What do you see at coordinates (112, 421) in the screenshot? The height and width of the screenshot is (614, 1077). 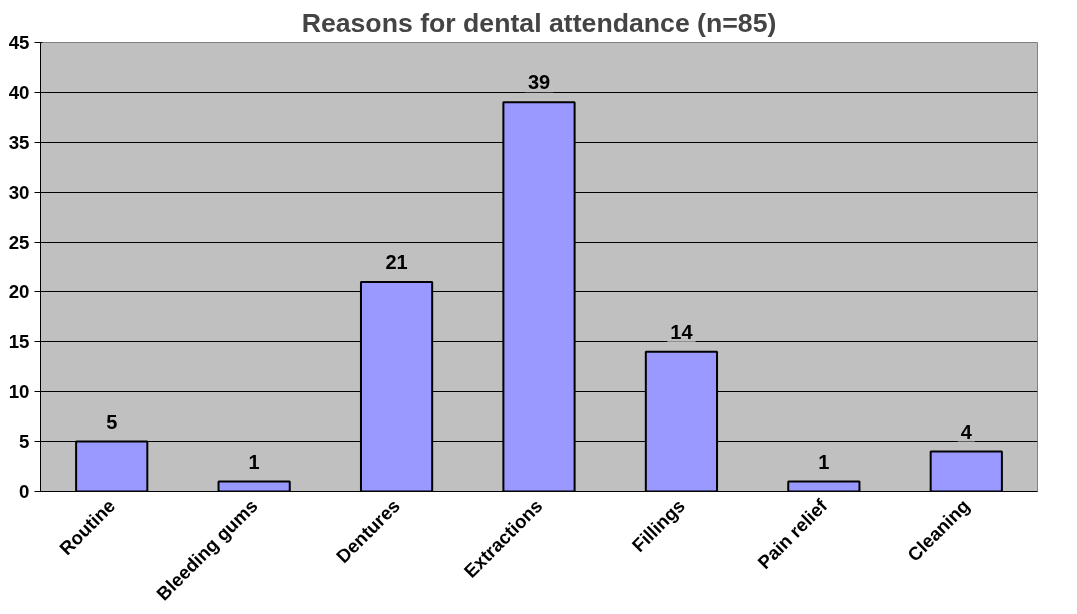 I see `data-label: 5` at bounding box center [112, 421].